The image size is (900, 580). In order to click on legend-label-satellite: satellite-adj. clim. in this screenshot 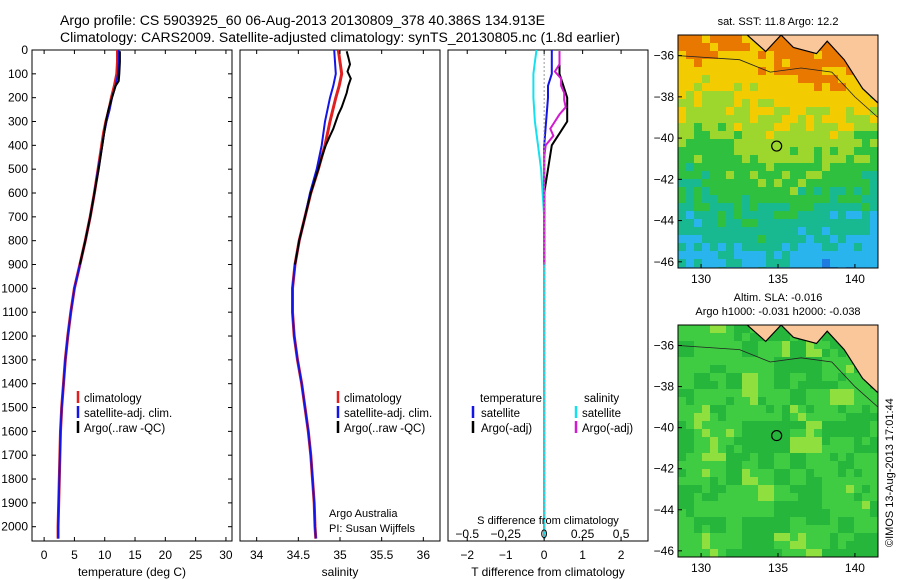, I will do `click(388, 414)`.